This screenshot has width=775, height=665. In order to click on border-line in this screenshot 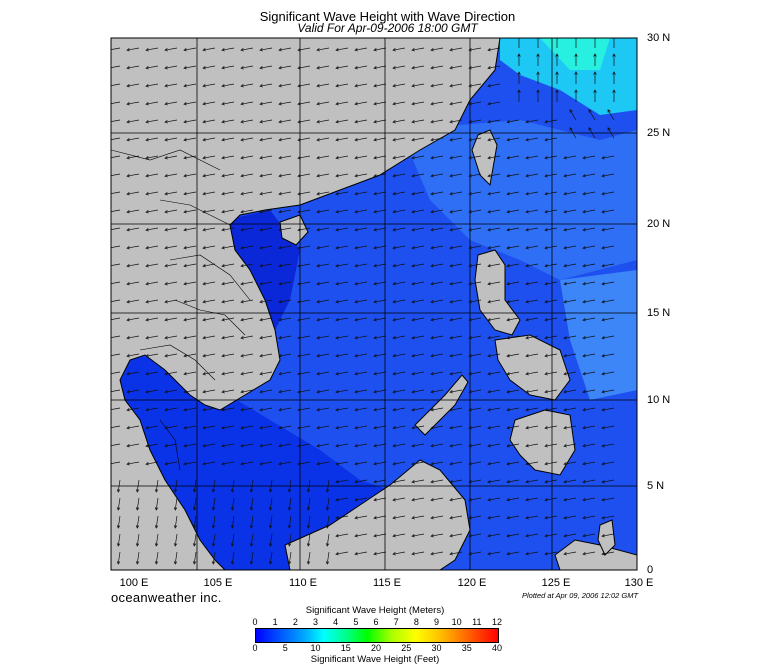, I will do `click(177, 362)`.